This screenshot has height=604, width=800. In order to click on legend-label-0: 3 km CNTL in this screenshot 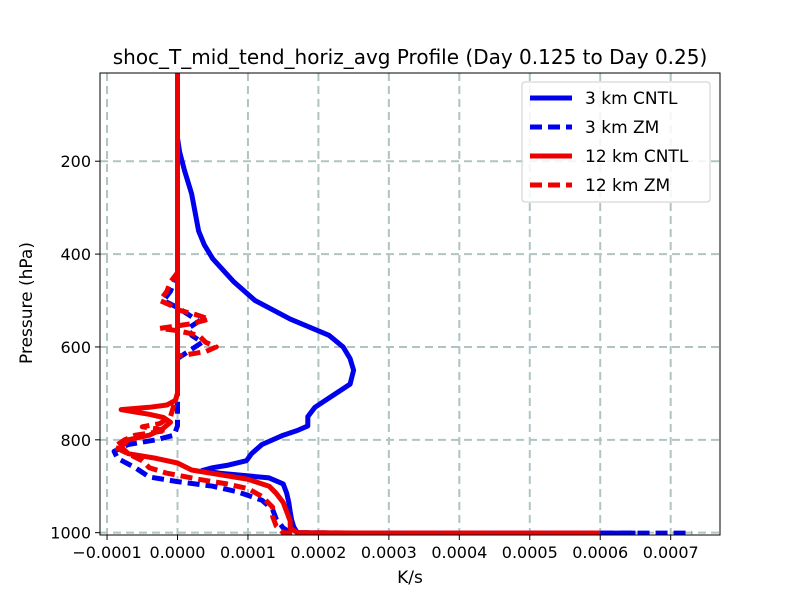, I will do `click(631, 99)`.